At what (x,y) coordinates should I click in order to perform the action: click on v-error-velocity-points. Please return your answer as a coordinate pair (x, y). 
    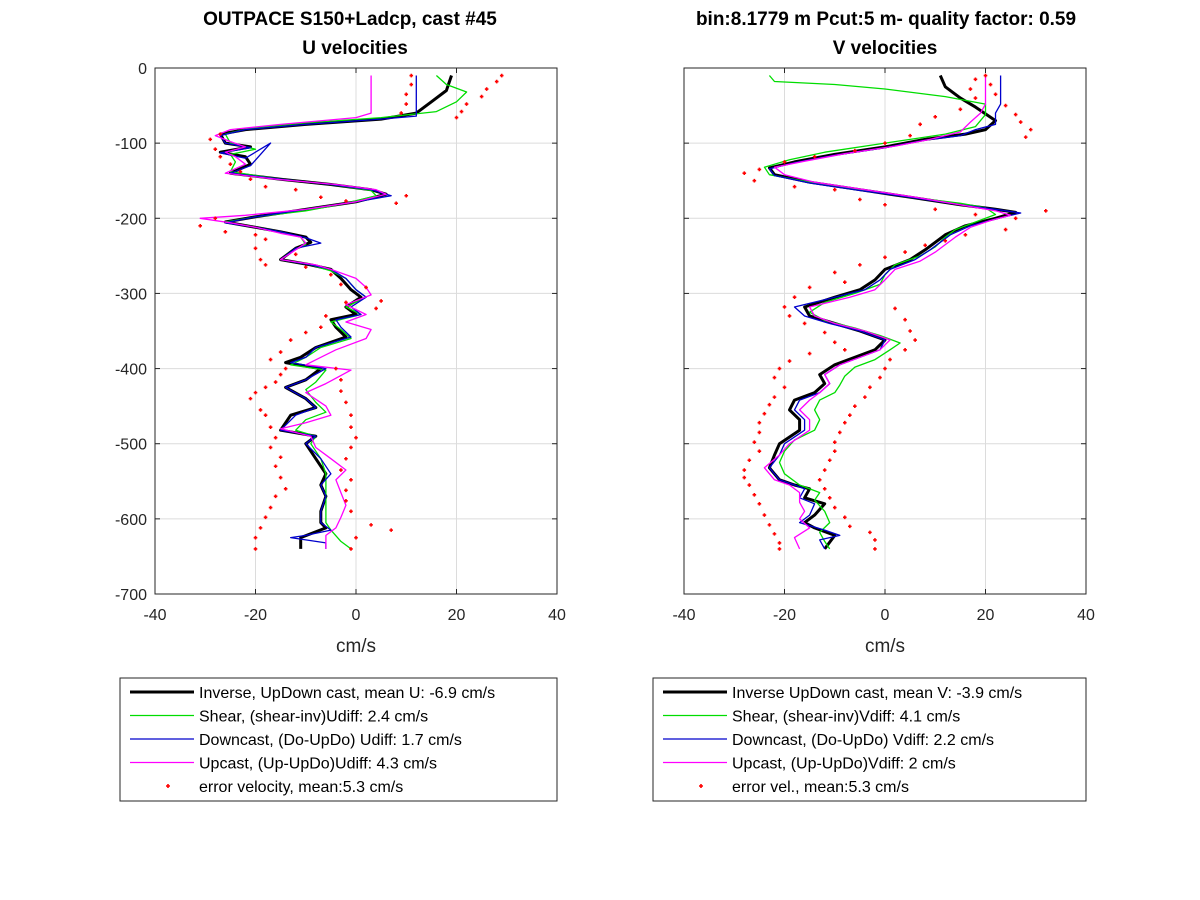
    Looking at the image, I should click on (895, 312).